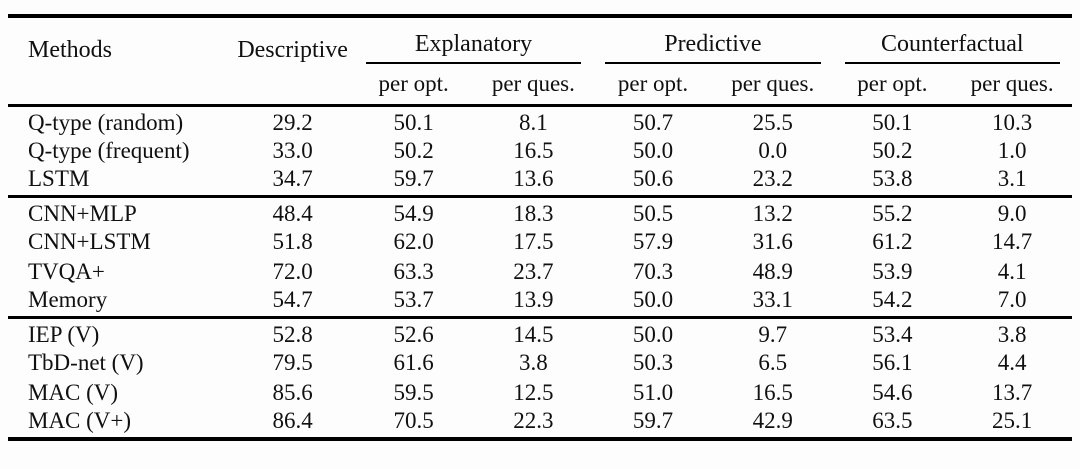 Image resolution: width=1080 pixels, height=469 pixels. I want to click on value-cell: 48.9, so click(772, 271).